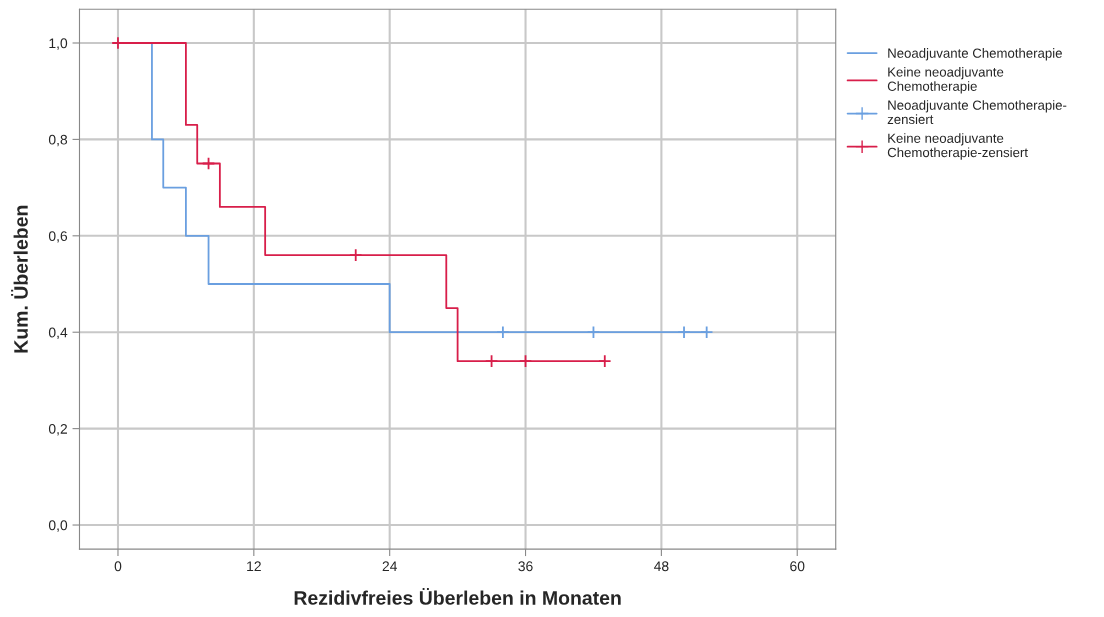  Describe the element at coordinates (661, 566) in the screenshot. I see `x-tick-label: 48` at that location.